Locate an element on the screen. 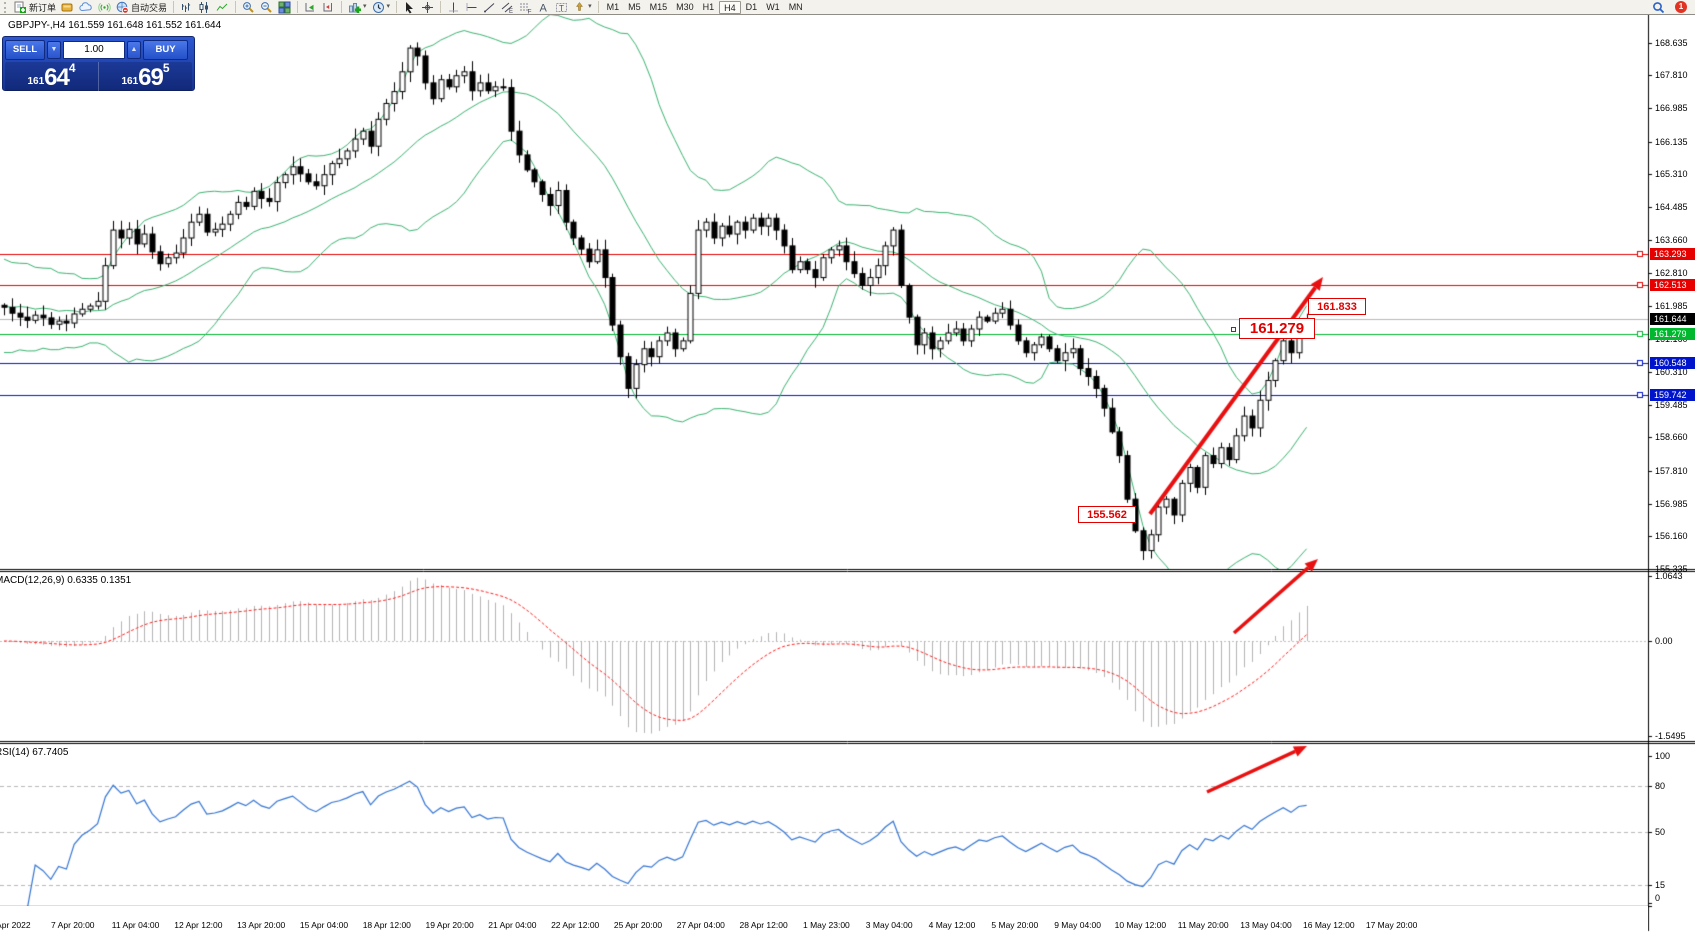  timeframe-mn-button: MN is located at coordinates (795, 6).